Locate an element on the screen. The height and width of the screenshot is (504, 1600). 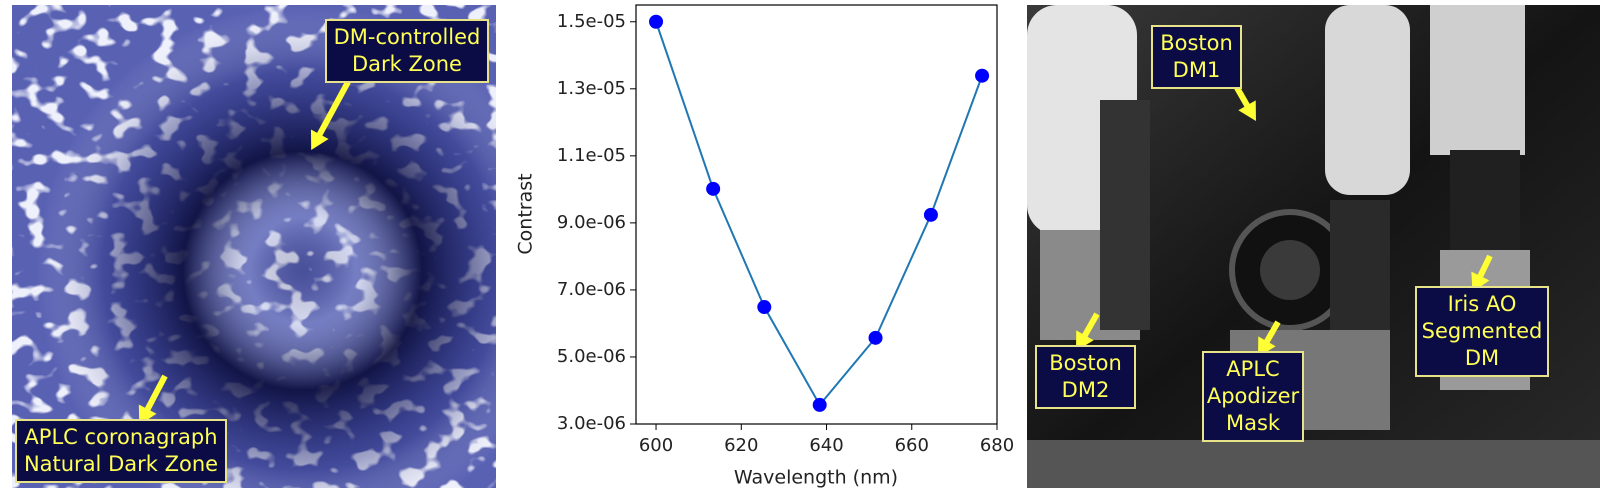
y-tick-label: 9.0e-06 is located at coordinates (591, 222).